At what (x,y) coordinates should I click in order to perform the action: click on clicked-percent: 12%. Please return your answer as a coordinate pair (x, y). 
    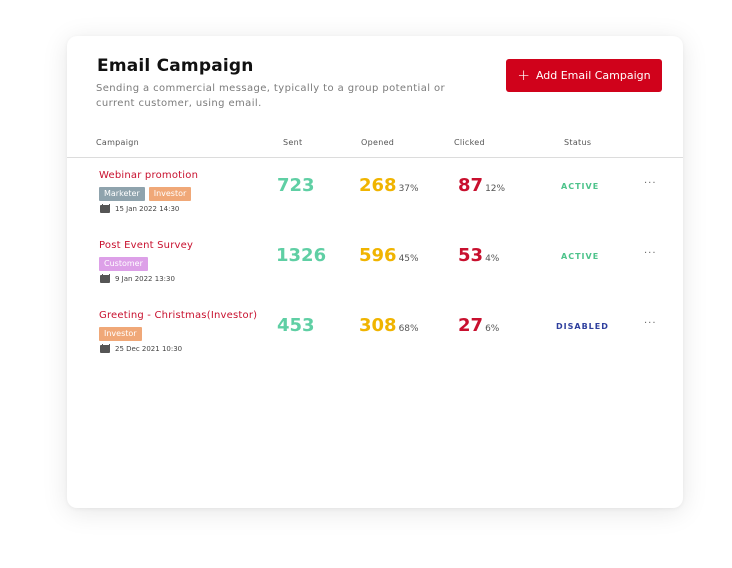
    Looking at the image, I should click on (495, 189).